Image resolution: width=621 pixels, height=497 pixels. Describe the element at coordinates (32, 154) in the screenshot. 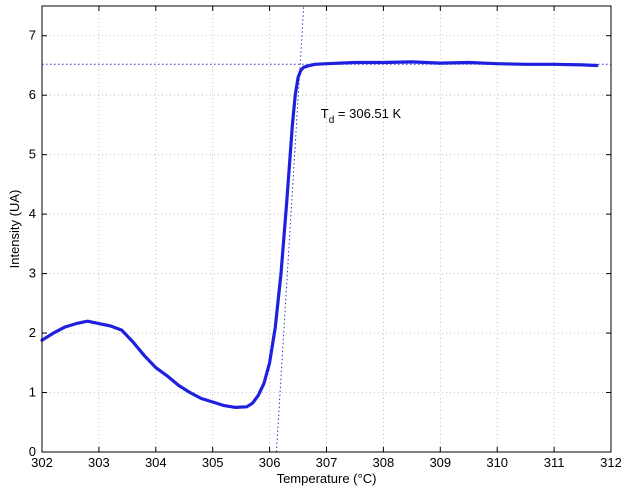

I see `y-tick-label: 5` at that location.